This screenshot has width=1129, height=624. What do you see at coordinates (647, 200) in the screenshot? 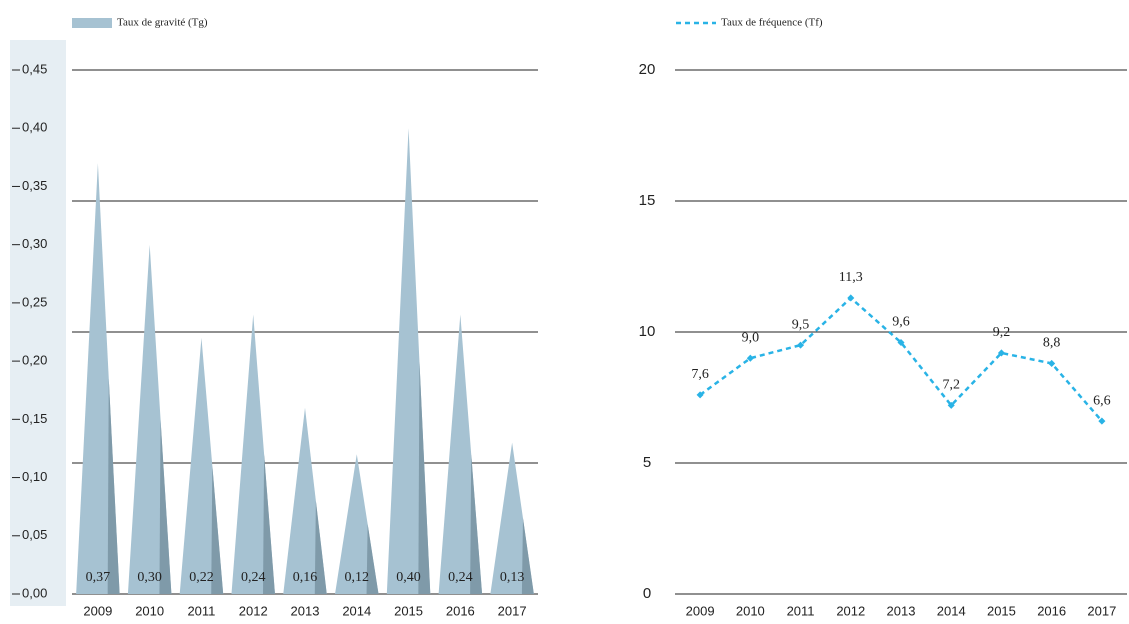
I see `y-tick-label: 15` at bounding box center [647, 200].